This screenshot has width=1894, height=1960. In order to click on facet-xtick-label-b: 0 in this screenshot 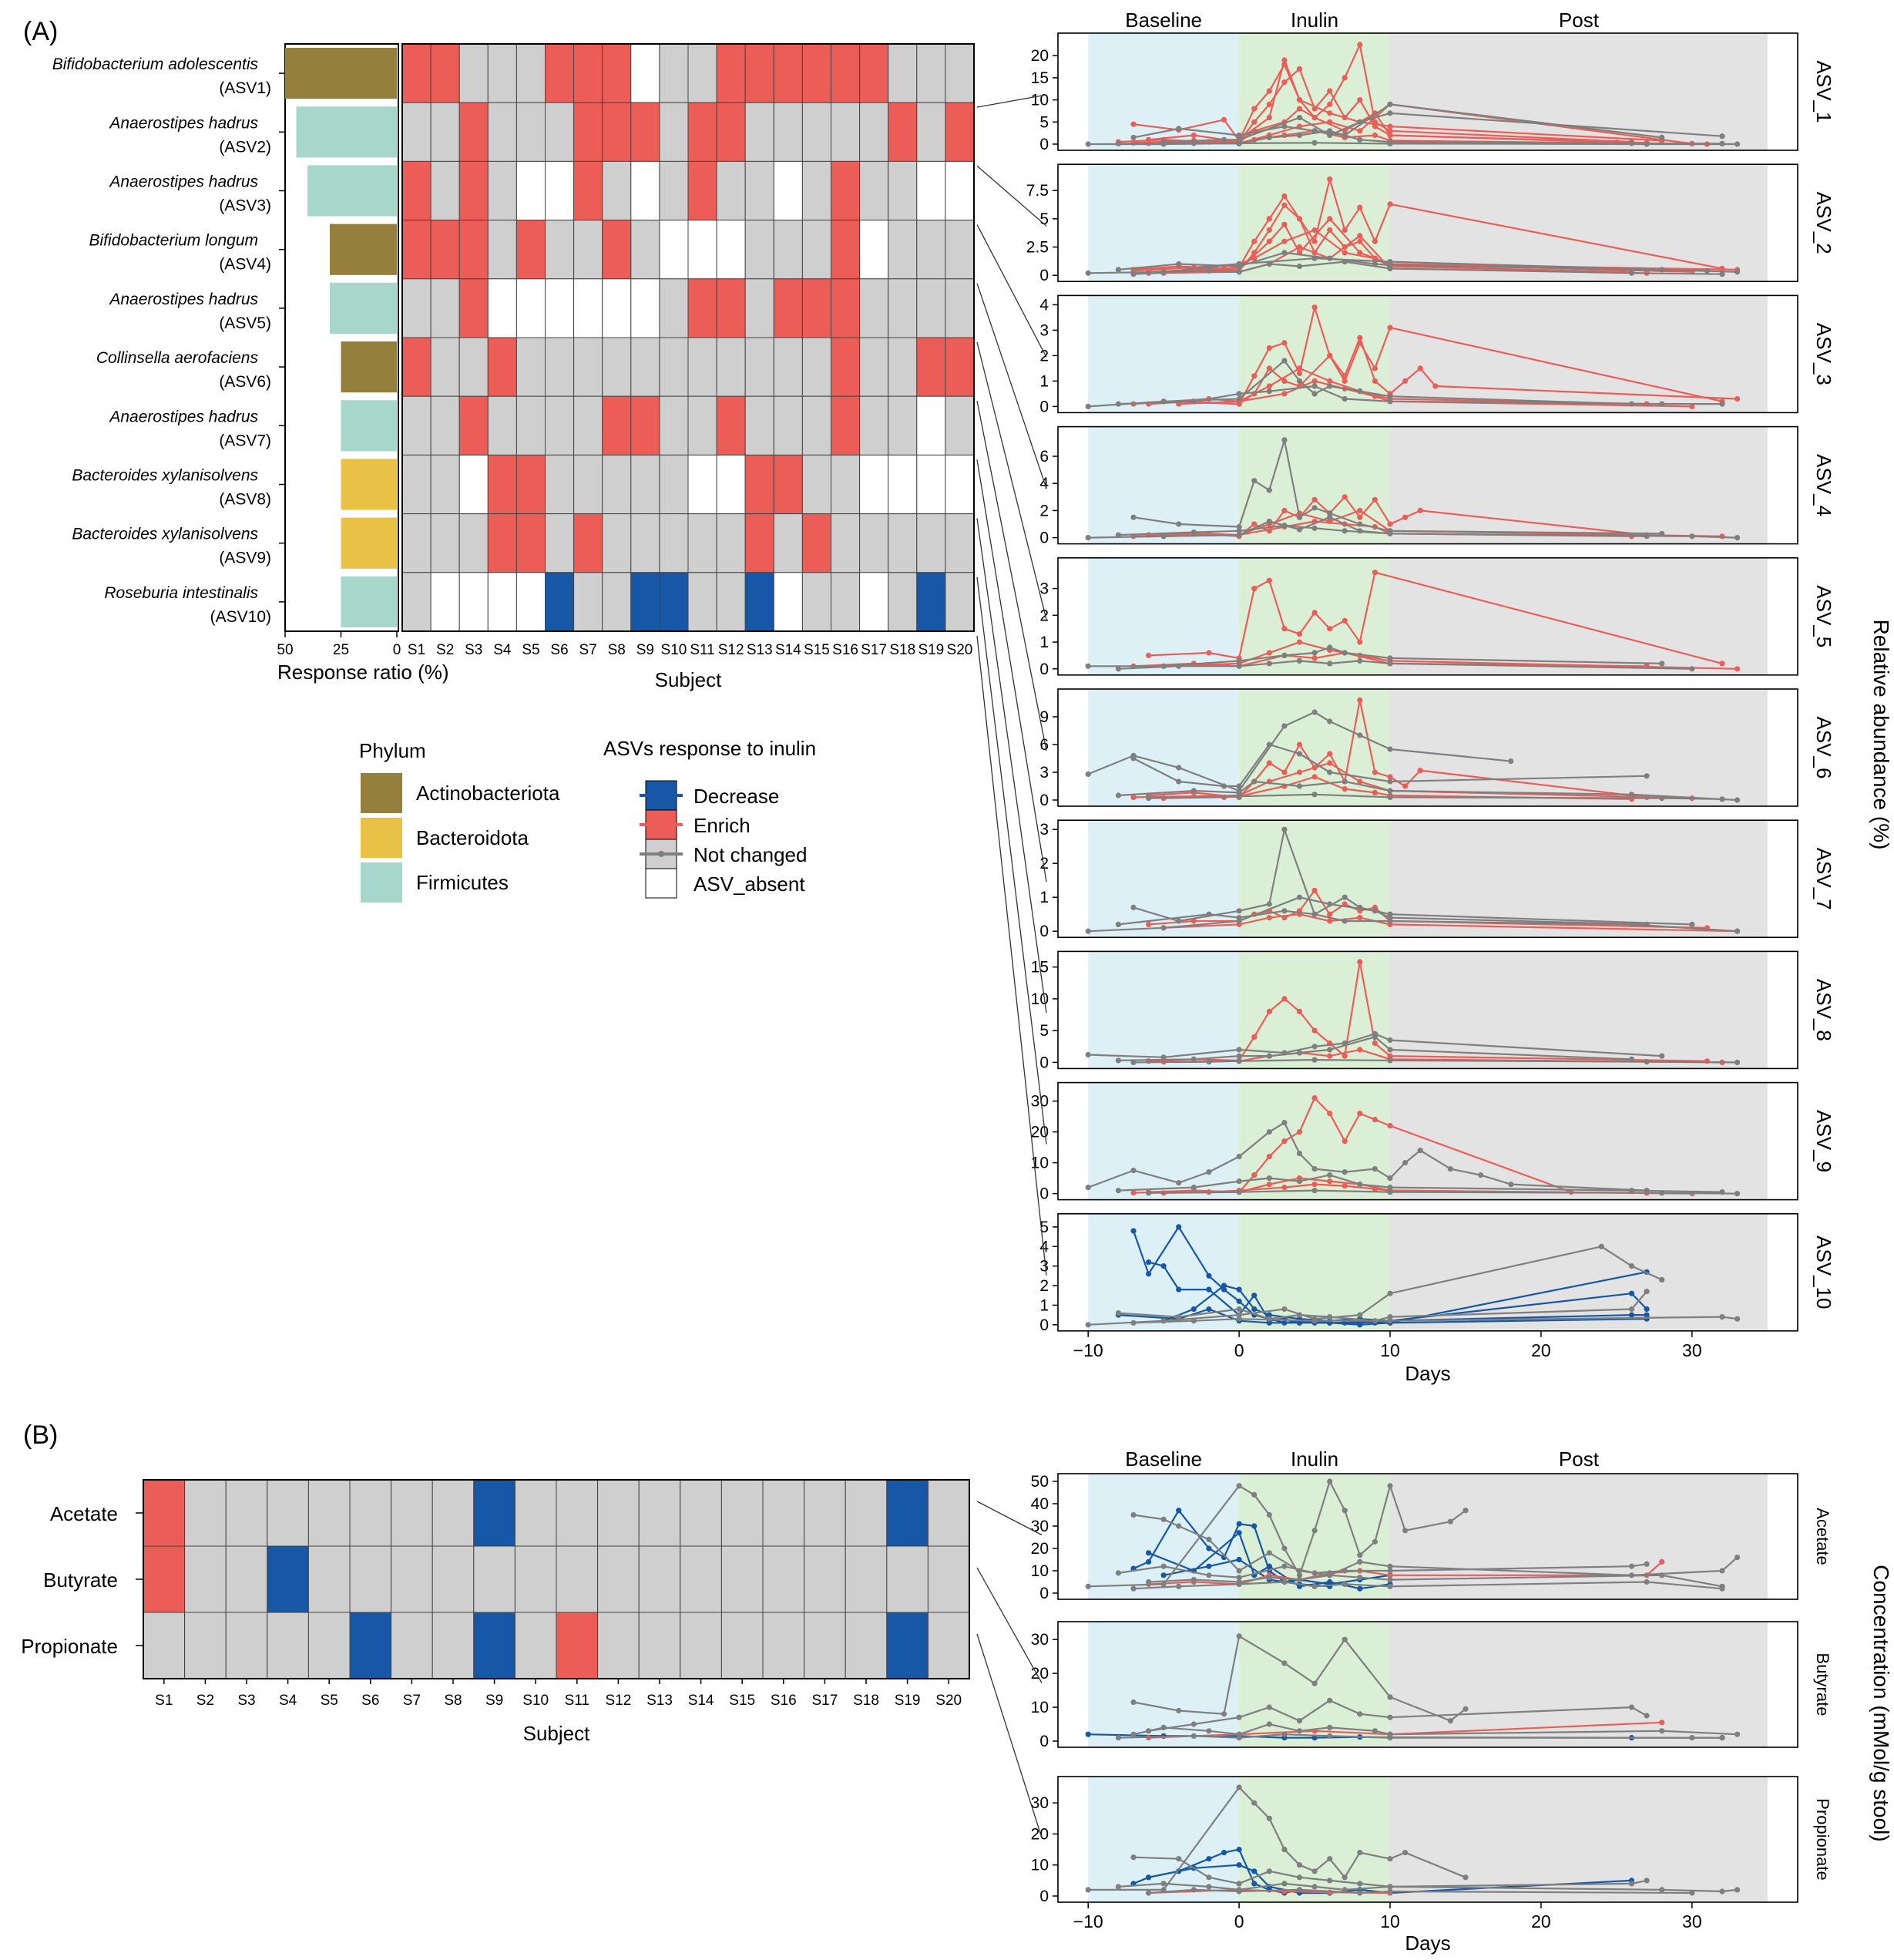, I will do `click(1239, 1921)`.